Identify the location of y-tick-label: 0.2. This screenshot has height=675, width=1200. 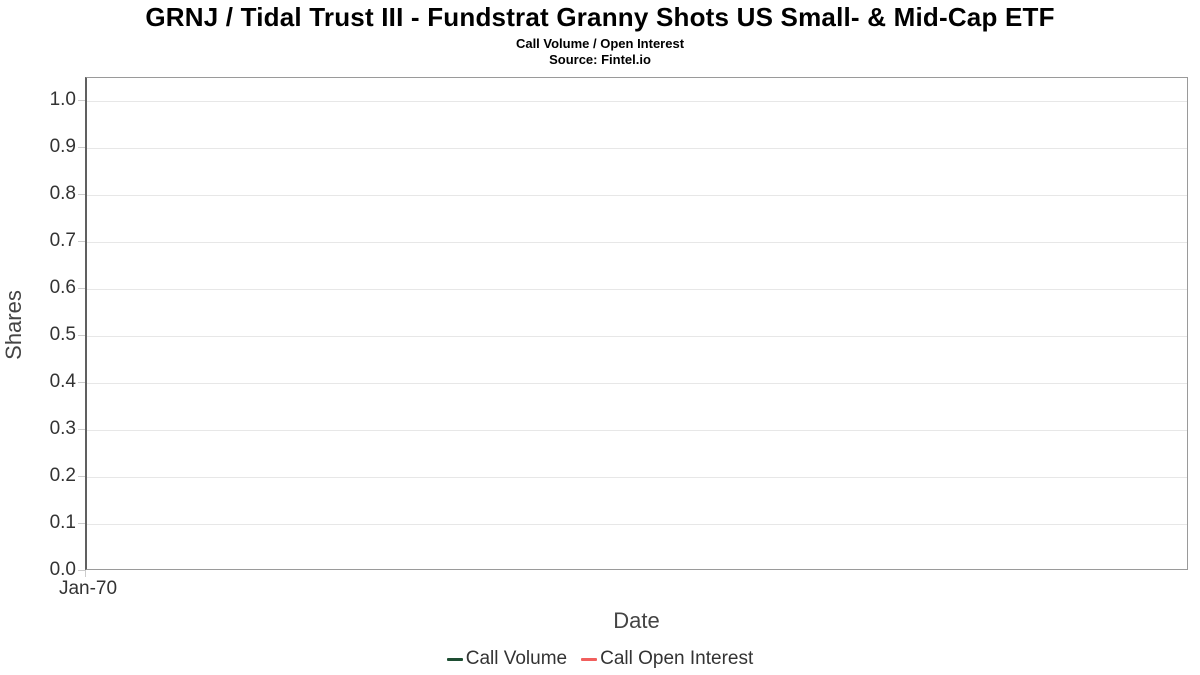
(62, 475).